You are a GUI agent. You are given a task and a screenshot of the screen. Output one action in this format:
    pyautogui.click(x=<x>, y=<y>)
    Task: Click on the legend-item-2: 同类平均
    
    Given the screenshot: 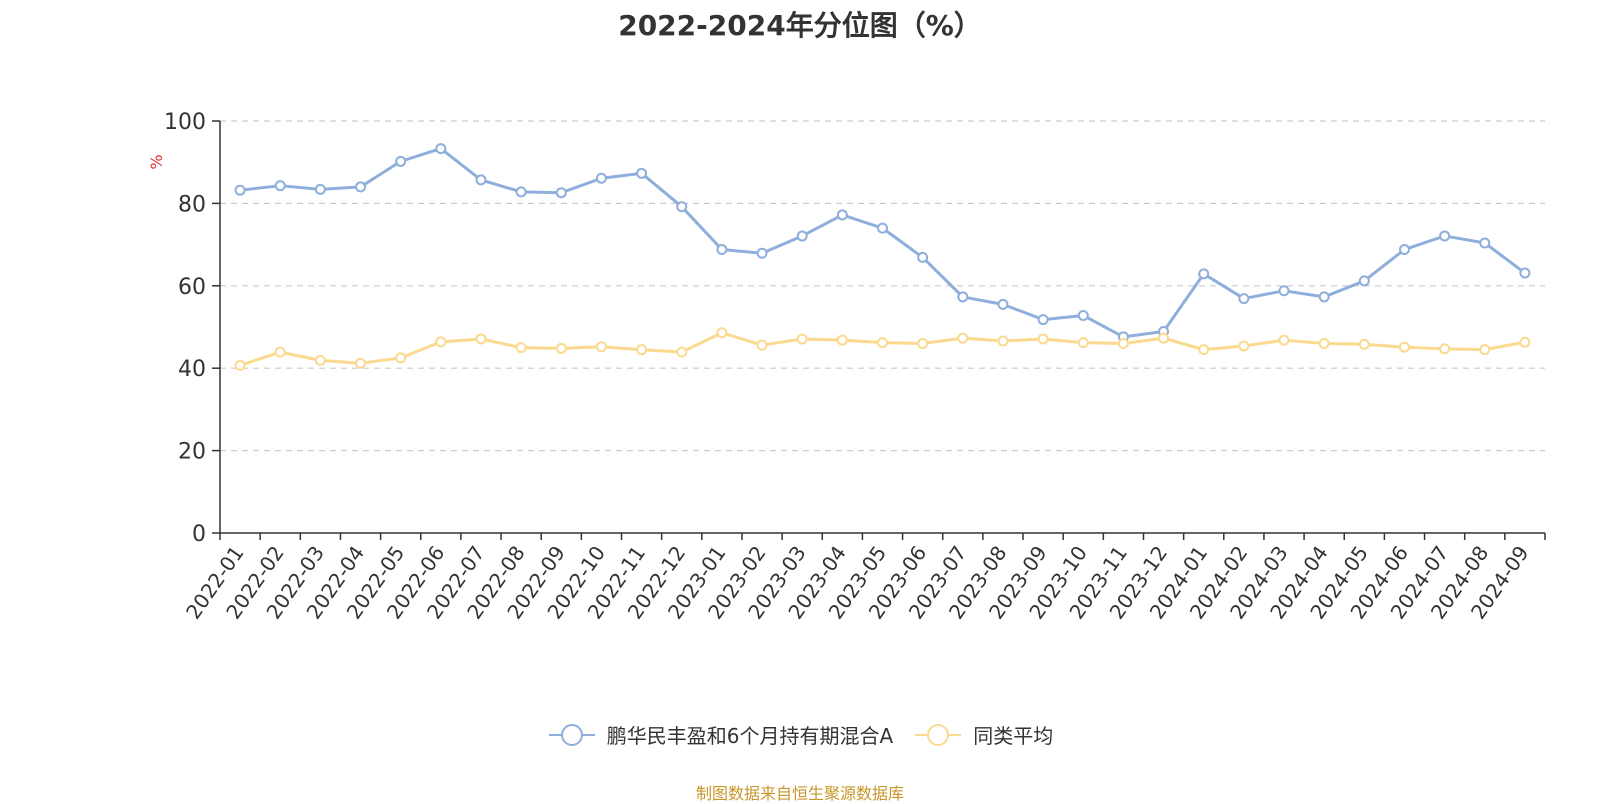 What is the action you would take?
    pyautogui.click(x=983, y=734)
    